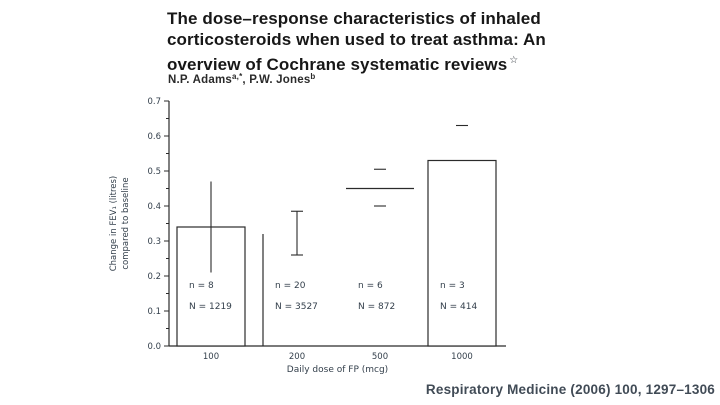 This screenshot has width=720, height=405. Describe the element at coordinates (114, 224) in the screenshot. I see `y-axis-title-line-1: Change in FEV₁ (litres)` at that location.